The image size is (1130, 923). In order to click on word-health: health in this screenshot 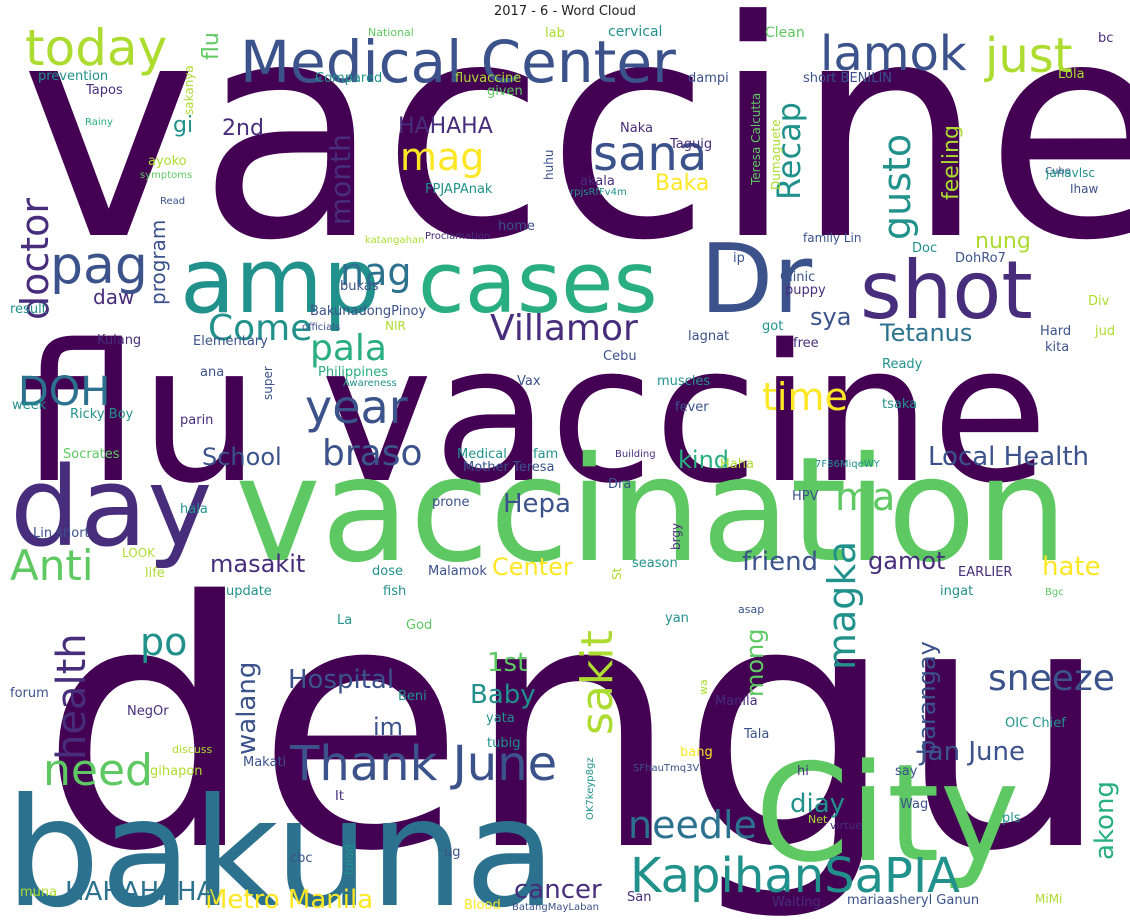, I will do `click(72, 696)`.